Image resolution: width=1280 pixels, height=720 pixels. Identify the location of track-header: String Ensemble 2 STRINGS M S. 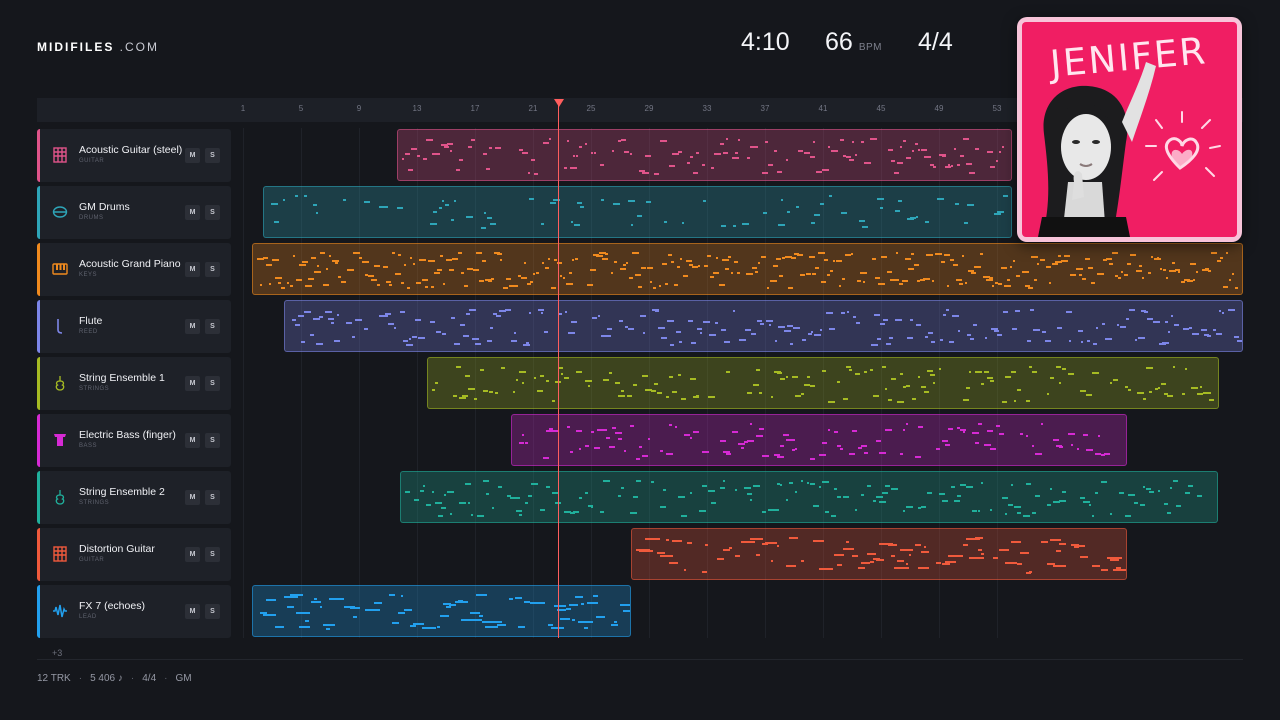
(134, 497).